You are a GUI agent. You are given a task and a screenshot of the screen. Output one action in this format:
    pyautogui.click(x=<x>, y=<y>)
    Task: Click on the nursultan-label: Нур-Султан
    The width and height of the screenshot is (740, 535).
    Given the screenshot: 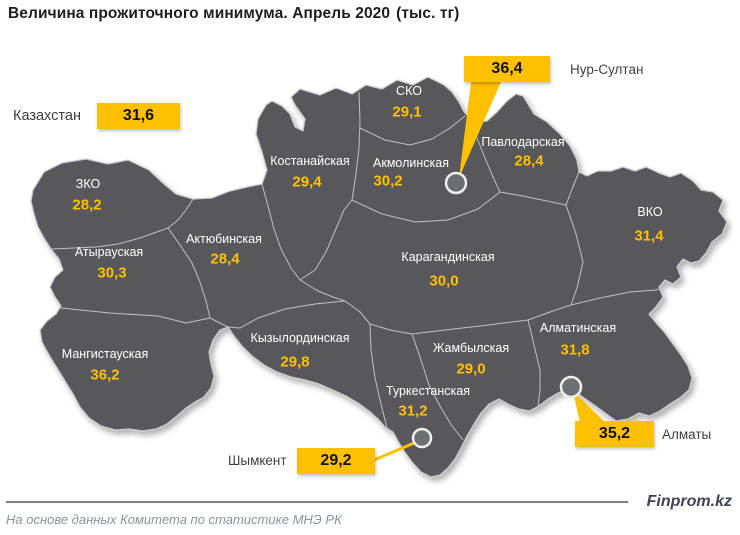 What is the action you would take?
    pyautogui.click(x=607, y=69)
    